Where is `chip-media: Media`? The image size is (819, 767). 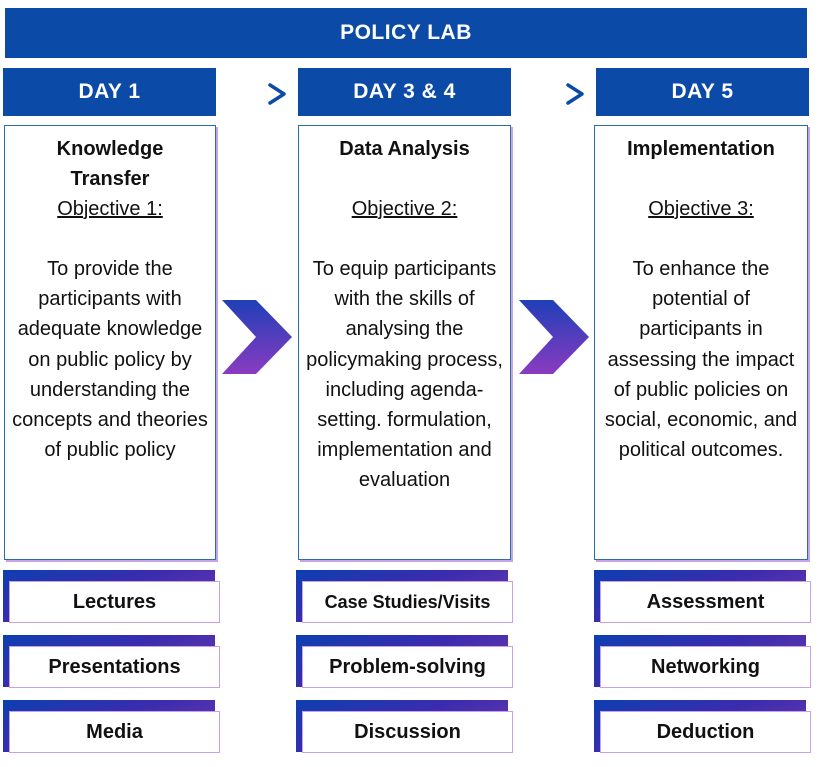 chip-media: Media is located at coordinates (114, 732).